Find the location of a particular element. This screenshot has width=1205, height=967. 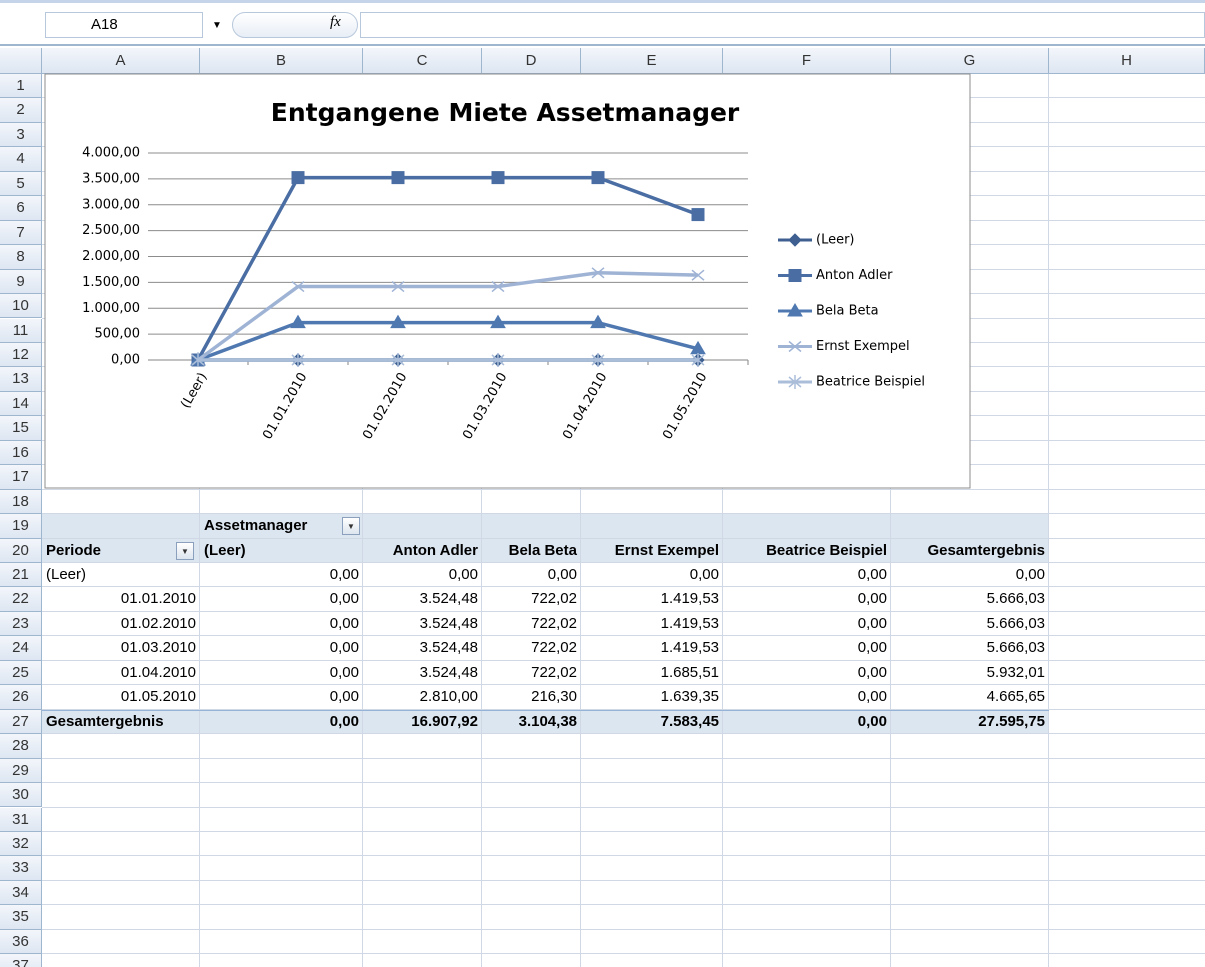

row-header: 11 is located at coordinates (21, 330).